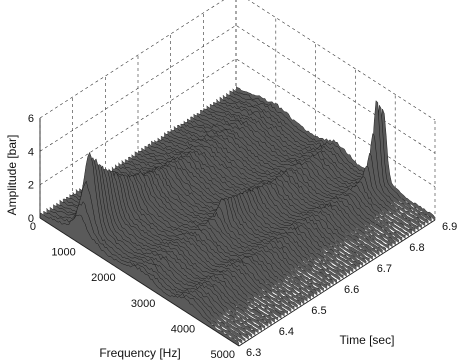  I want to click on y-tick-label: 6.5, so click(318, 311).